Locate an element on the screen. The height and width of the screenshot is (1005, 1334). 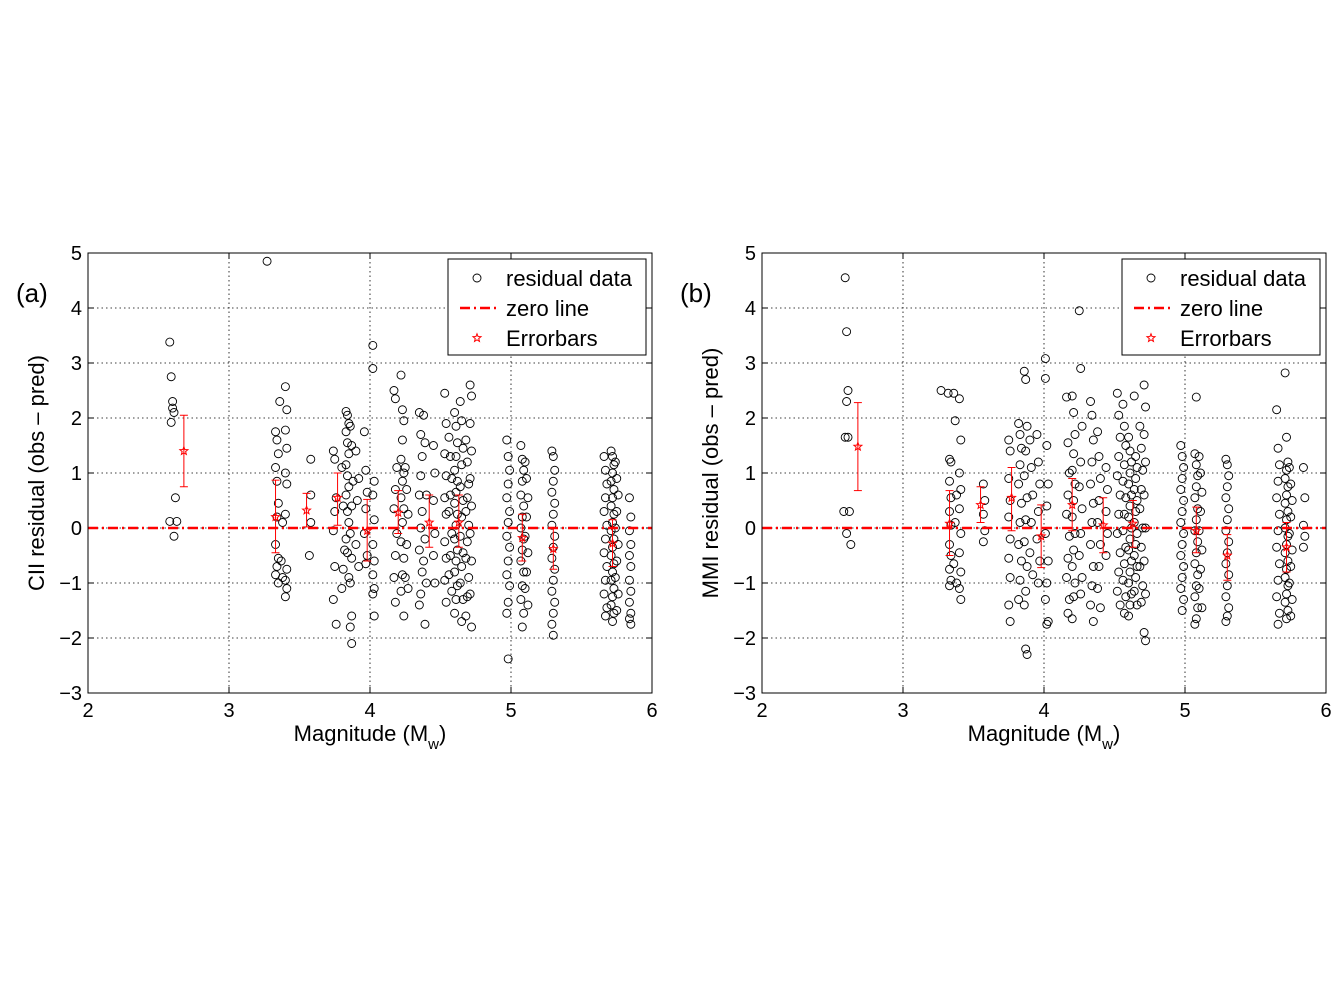
y-tick-label: 1 is located at coordinates (750, 474).